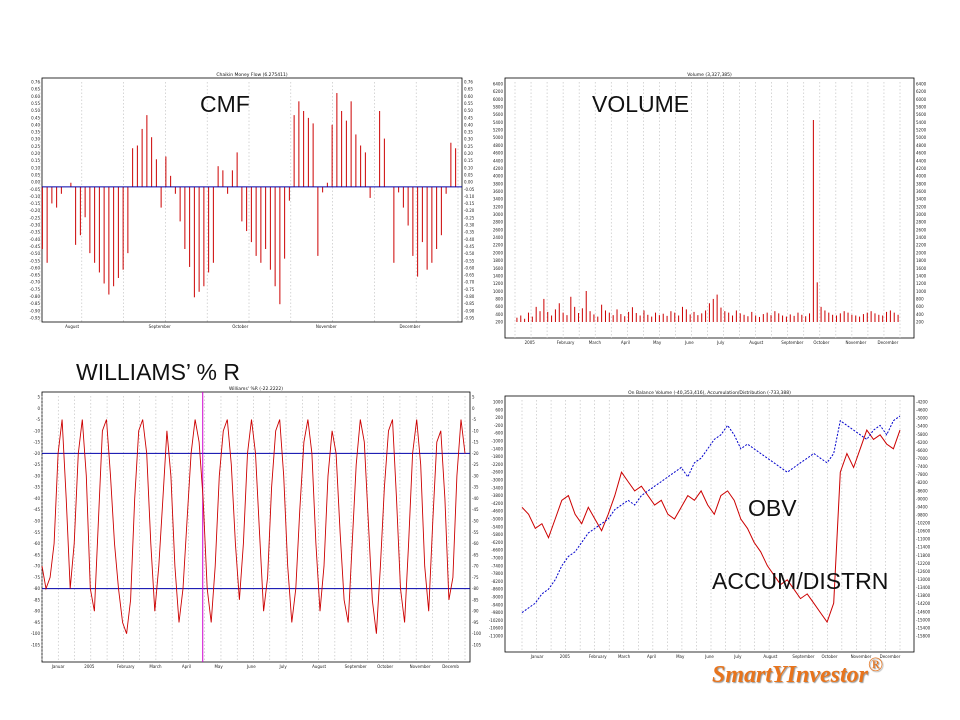 This screenshot has width=960, height=720. Describe the element at coordinates (922, 466) in the screenshot. I see `obv_accum-ytick-right: -7400` at that location.